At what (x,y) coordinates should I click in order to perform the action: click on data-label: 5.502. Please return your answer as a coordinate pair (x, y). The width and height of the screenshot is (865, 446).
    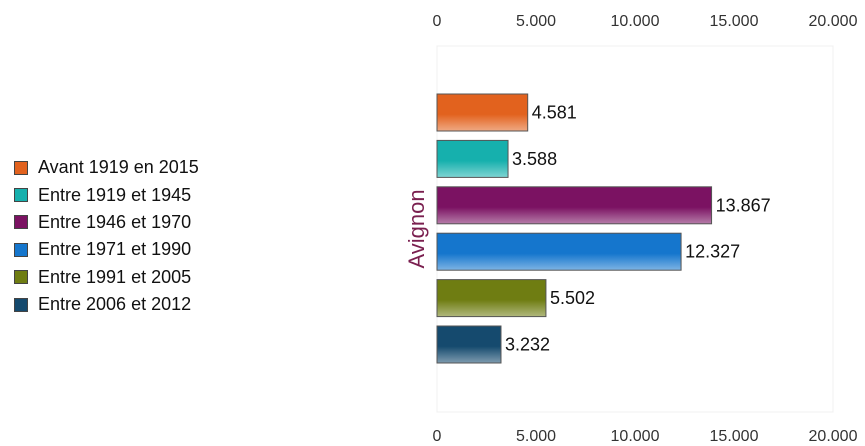
    Looking at the image, I should click on (572, 298).